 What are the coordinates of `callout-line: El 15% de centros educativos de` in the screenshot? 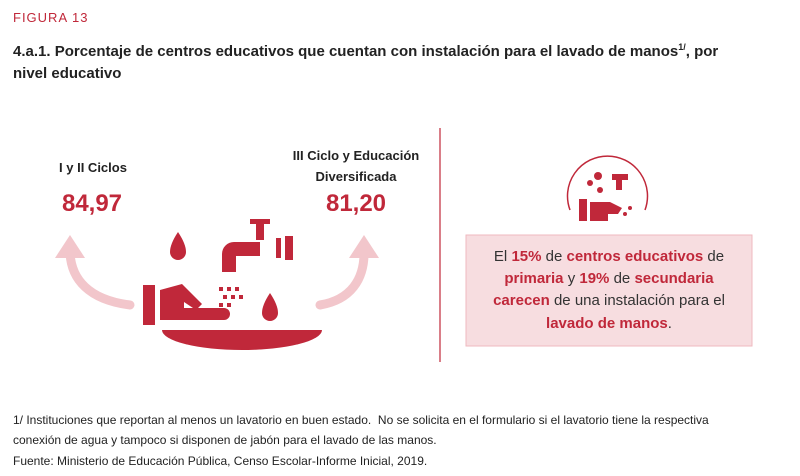 It's located at (609, 256).